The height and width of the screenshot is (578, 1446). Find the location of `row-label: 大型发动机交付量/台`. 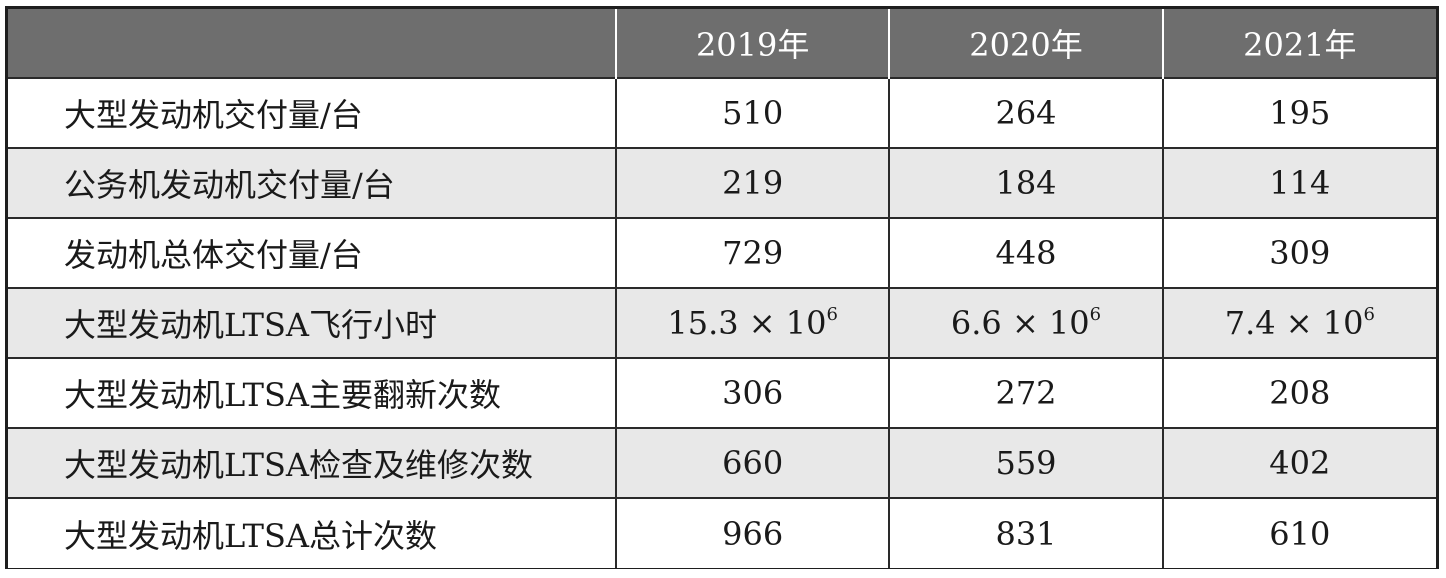

row-label: 大型发动机交付量/台 is located at coordinates (312, 112).